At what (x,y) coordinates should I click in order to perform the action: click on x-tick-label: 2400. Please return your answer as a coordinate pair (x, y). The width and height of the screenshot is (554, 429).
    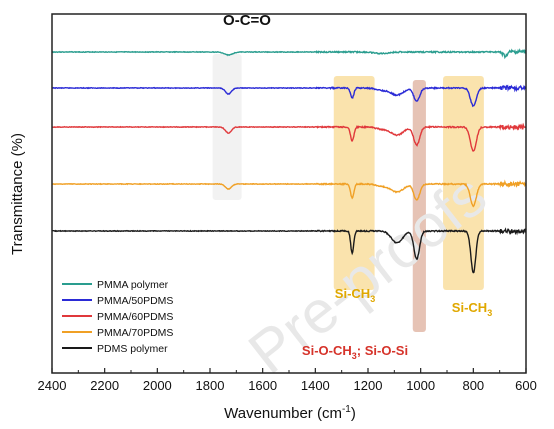
    Looking at the image, I should click on (52, 385).